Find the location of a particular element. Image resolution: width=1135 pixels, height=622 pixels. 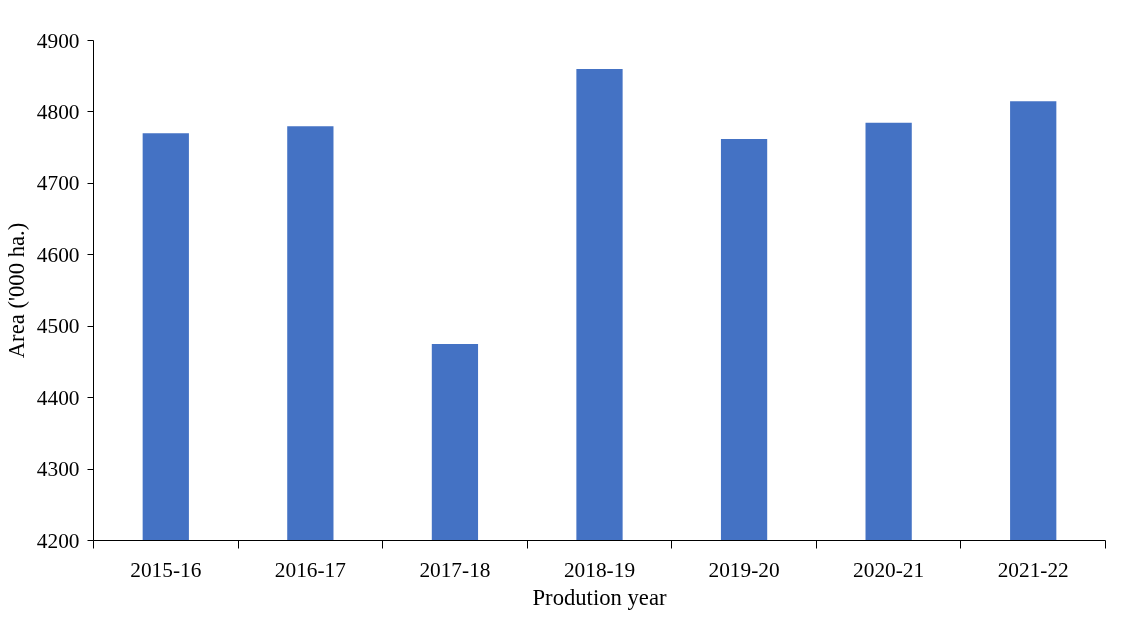

x-tick-label: 2020-21 is located at coordinates (889, 569).